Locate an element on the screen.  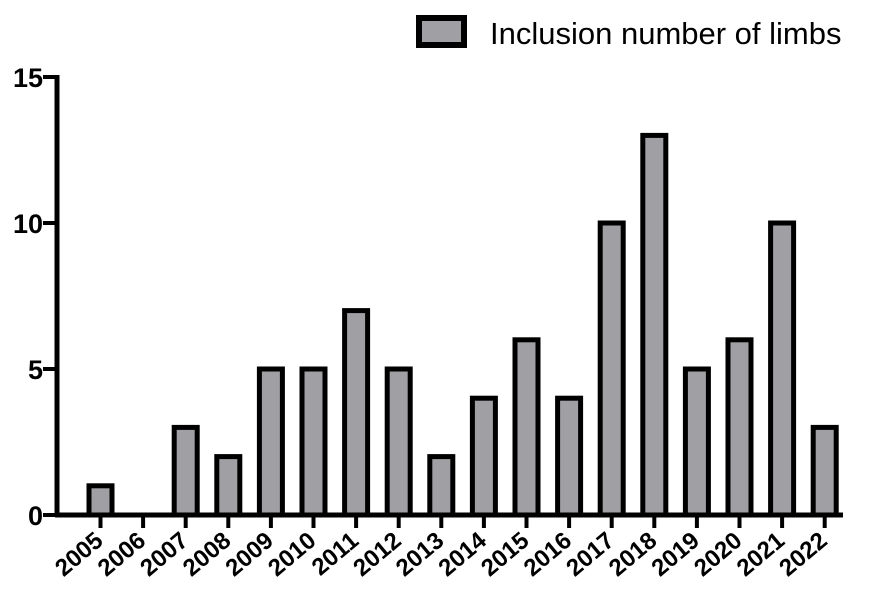
y-tick-label-10: 10 is located at coordinates (28, 224).